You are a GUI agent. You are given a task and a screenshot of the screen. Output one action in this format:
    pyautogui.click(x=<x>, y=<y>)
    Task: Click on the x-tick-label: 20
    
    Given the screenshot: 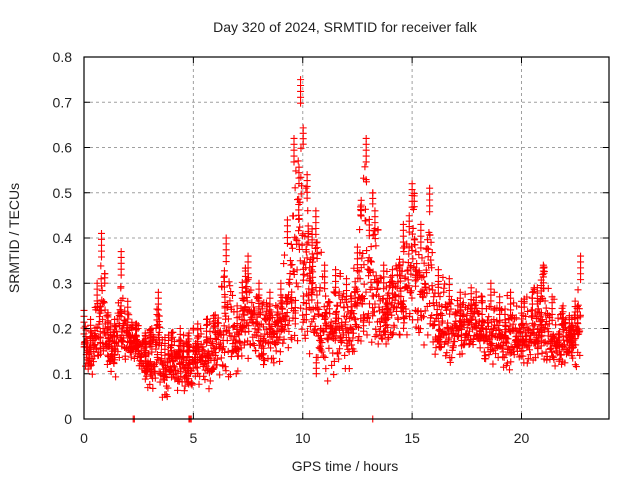 What is the action you would take?
    pyautogui.click(x=522, y=438)
    